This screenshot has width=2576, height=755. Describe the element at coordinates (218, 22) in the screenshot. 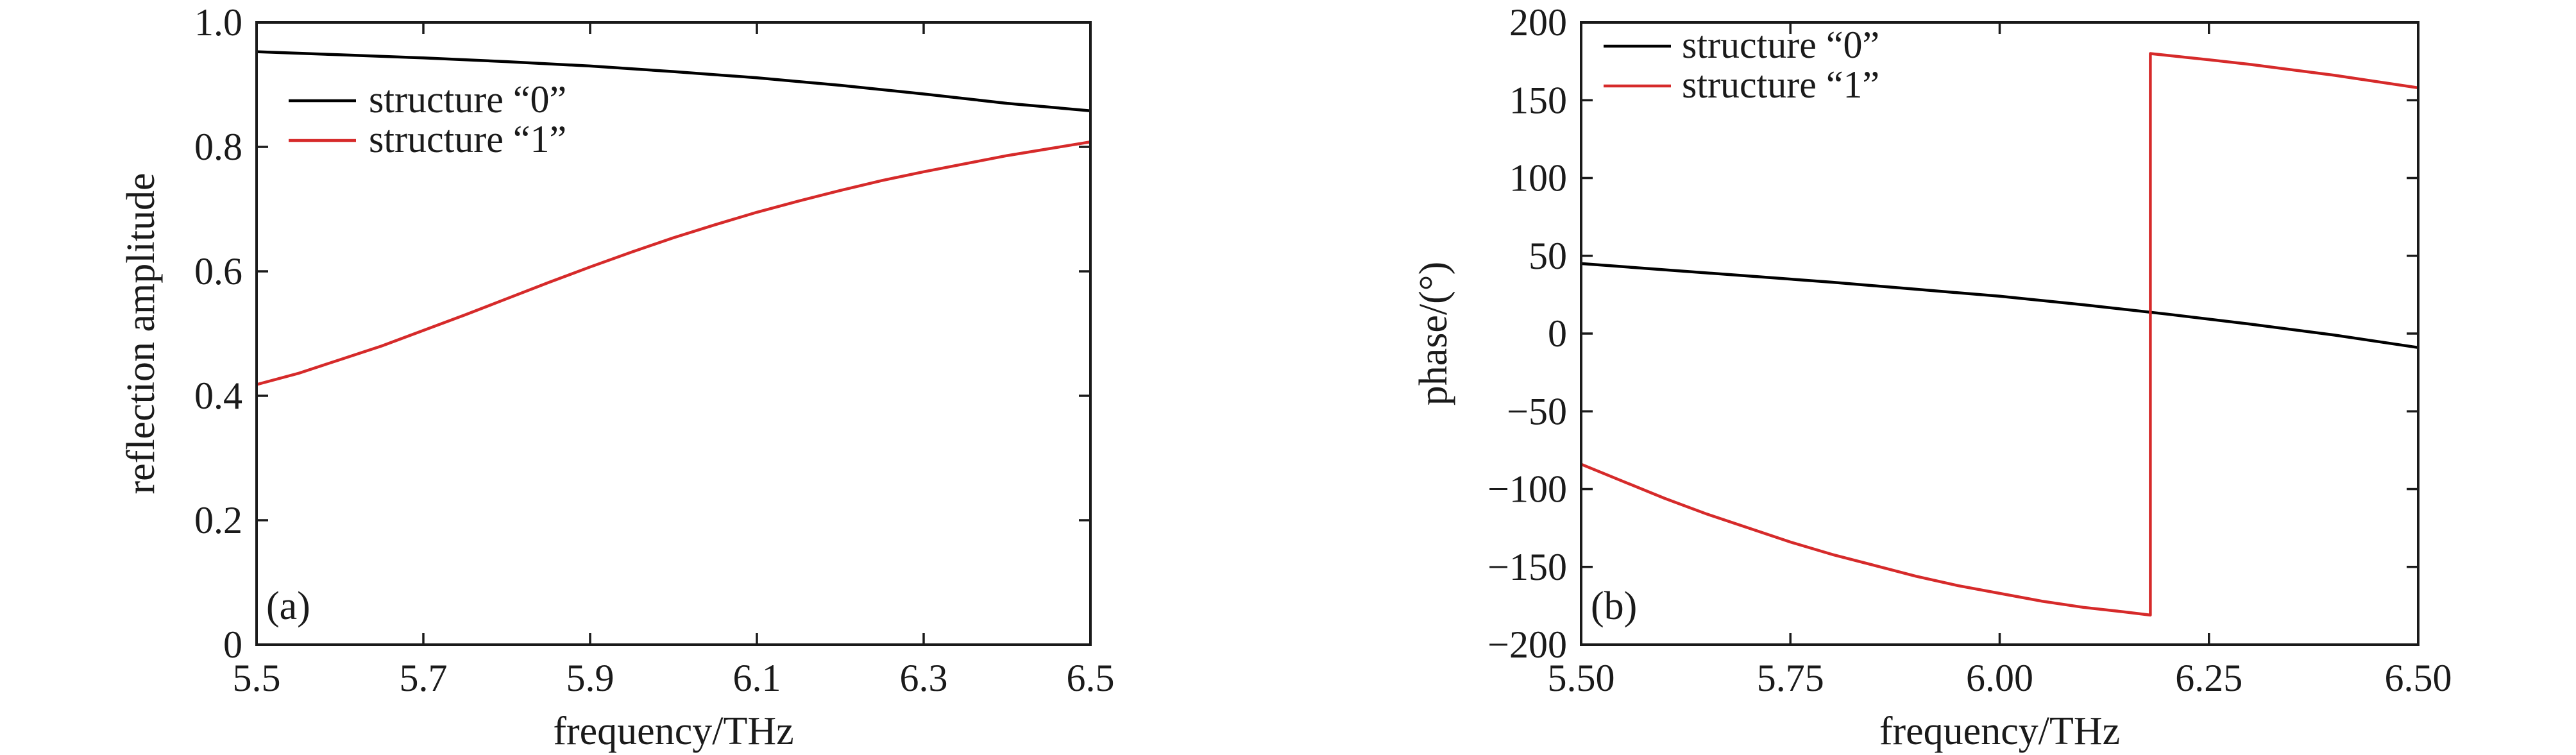

I see `y-tick-label: 1.0` at that location.